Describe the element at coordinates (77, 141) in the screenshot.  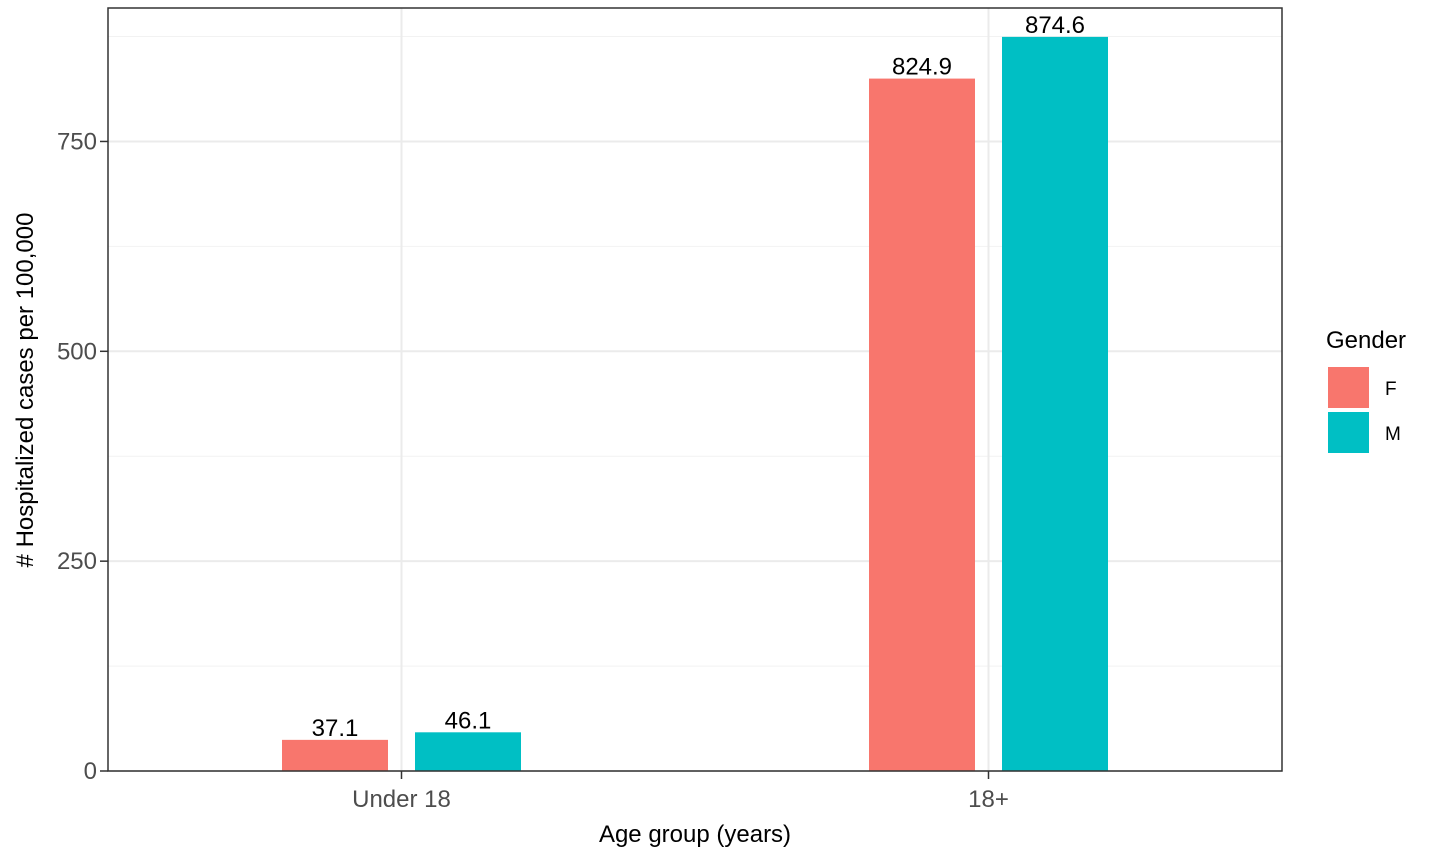
I see `y-tick-label: 750` at that location.